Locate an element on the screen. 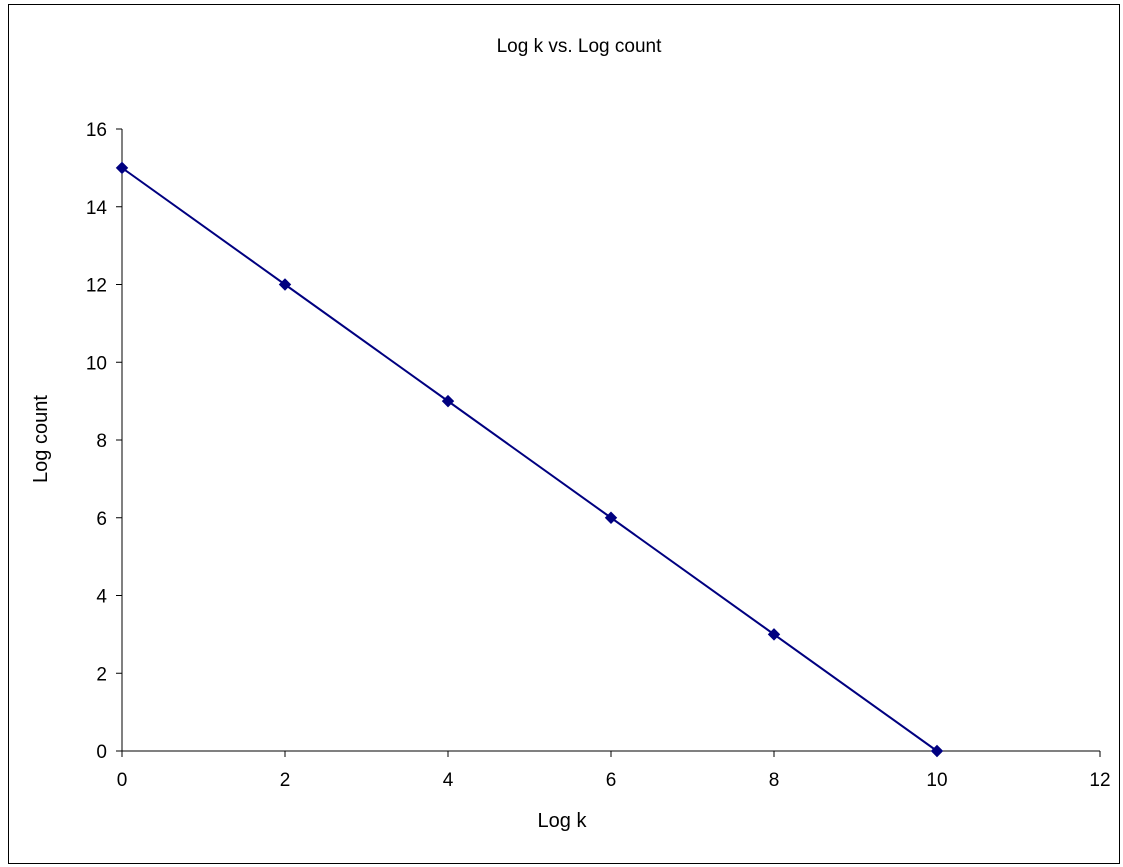 Image resolution: width=1123 pixels, height=867 pixels. x-axis-title: Log k is located at coordinates (563, 821).